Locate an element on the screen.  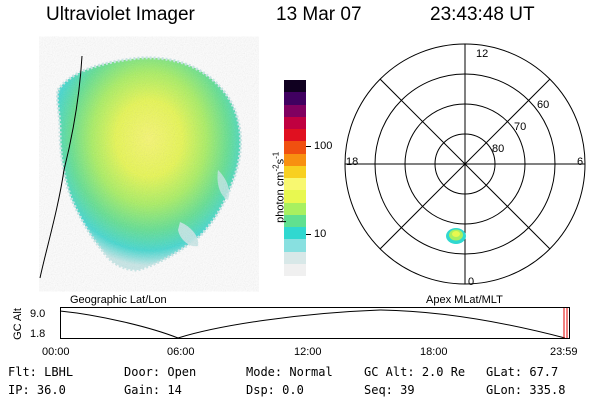
colorbar-label: photon cm-2s-1 is located at coordinates (279, 187).